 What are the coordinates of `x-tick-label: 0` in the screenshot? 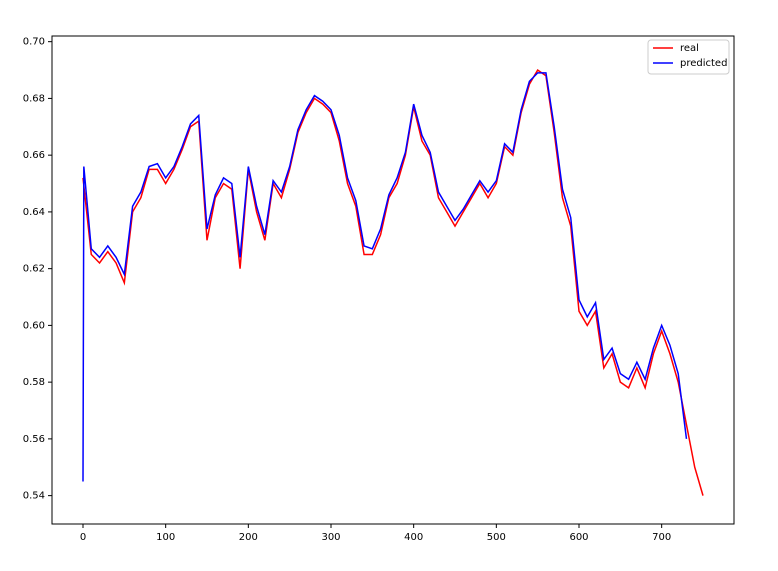 It's located at (83, 537).